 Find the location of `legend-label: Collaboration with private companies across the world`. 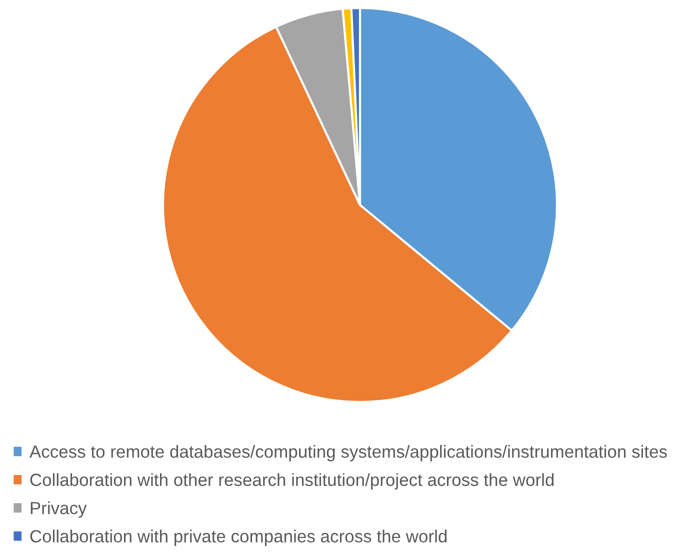

legend-label: Collaboration with private companies across the world is located at coordinates (238, 538).